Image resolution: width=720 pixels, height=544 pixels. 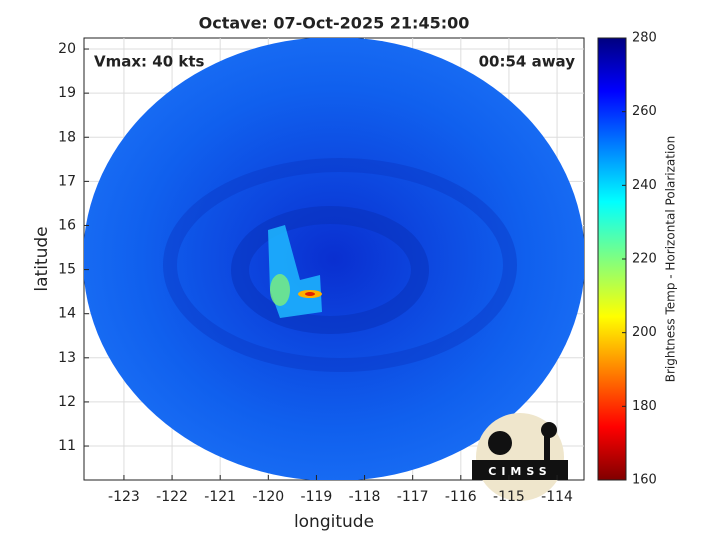 I want to click on logo: CIMSS, so click(x=520, y=457).